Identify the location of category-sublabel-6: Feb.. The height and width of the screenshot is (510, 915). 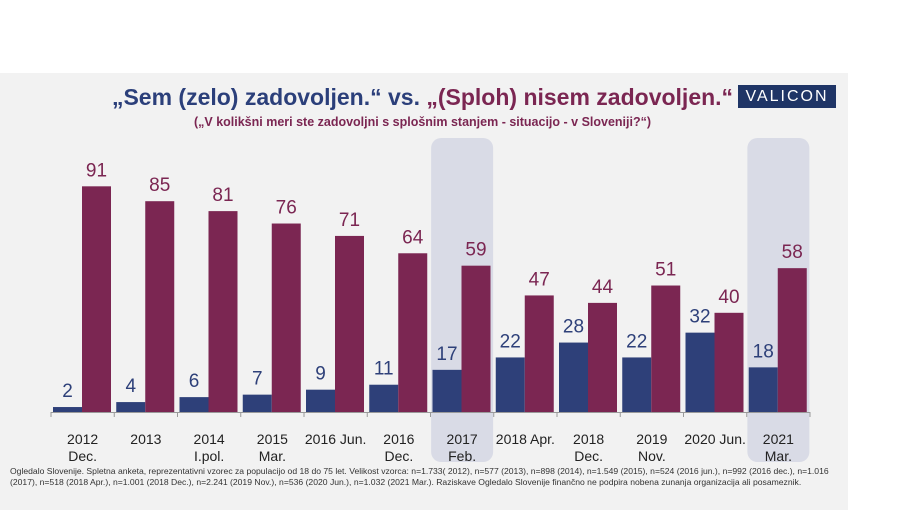
(462, 456).